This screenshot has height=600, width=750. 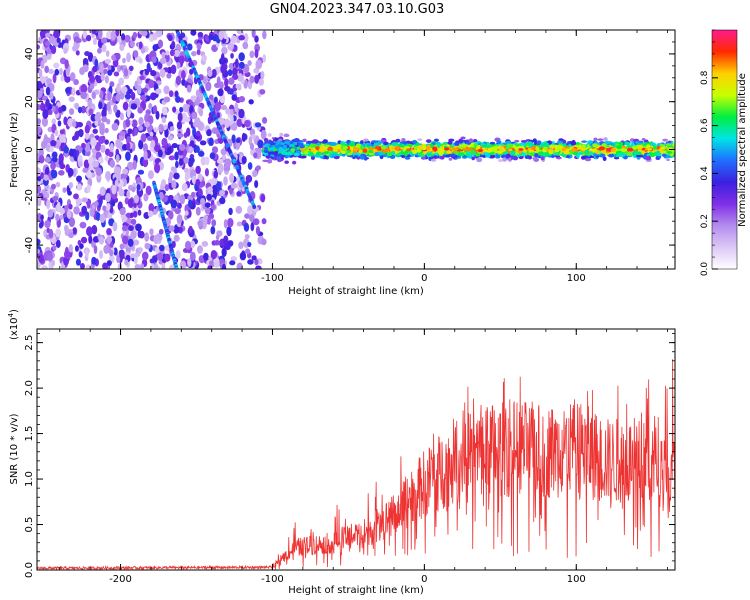 I want to click on chirp-cell, so click(x=254, y=207).